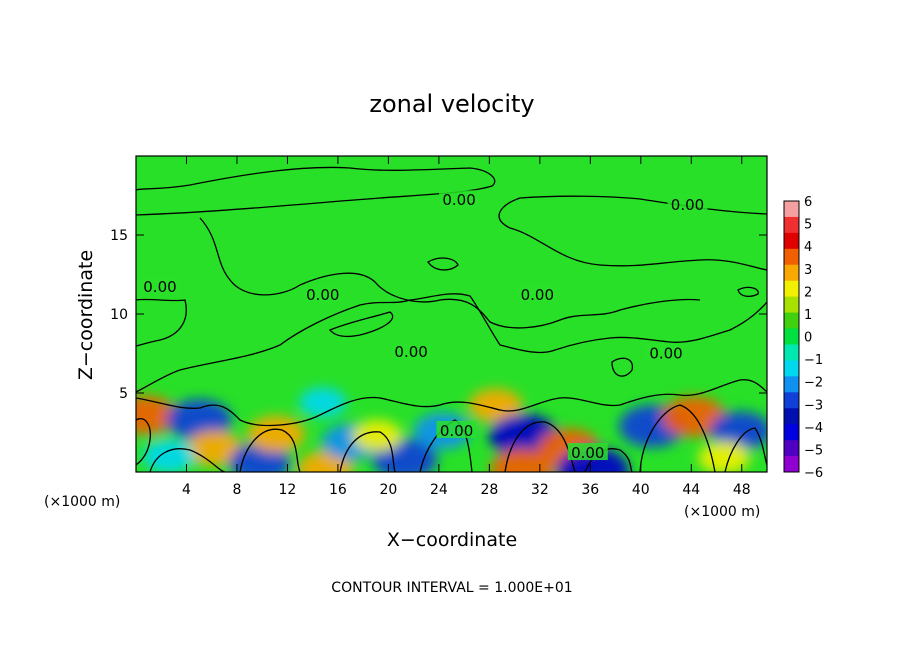  What do you see at coordinates (803, 338) in the screenshot?
I see `colorbar: 6 5 4 3 2 1 0 −1 −2 −3 −4 −5 −6` at bounding box center [803, 338].